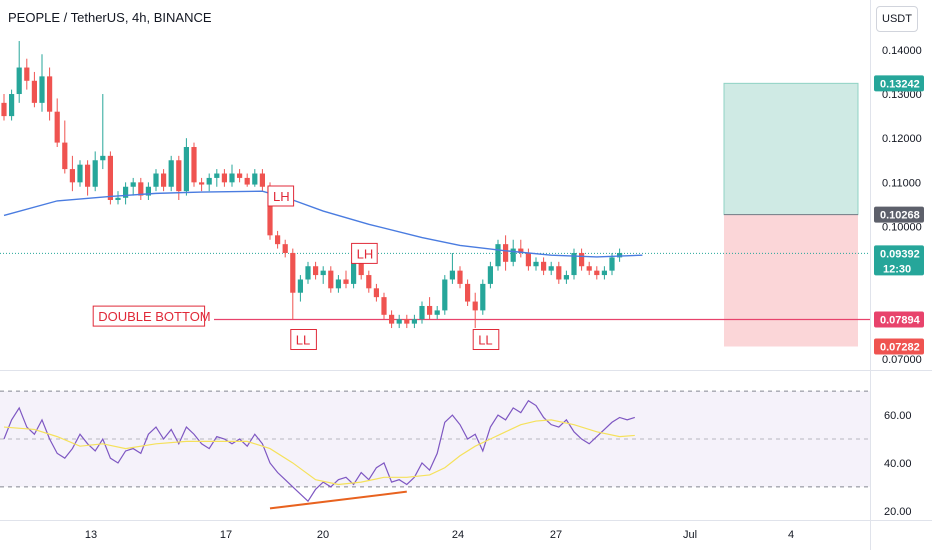 The height and width of the screenshot is (550, 932). What do you see at coordinates (902, 95) in the screenshot?
I see `price-tick-label: 0.13000` at bounding box center [902, 95].